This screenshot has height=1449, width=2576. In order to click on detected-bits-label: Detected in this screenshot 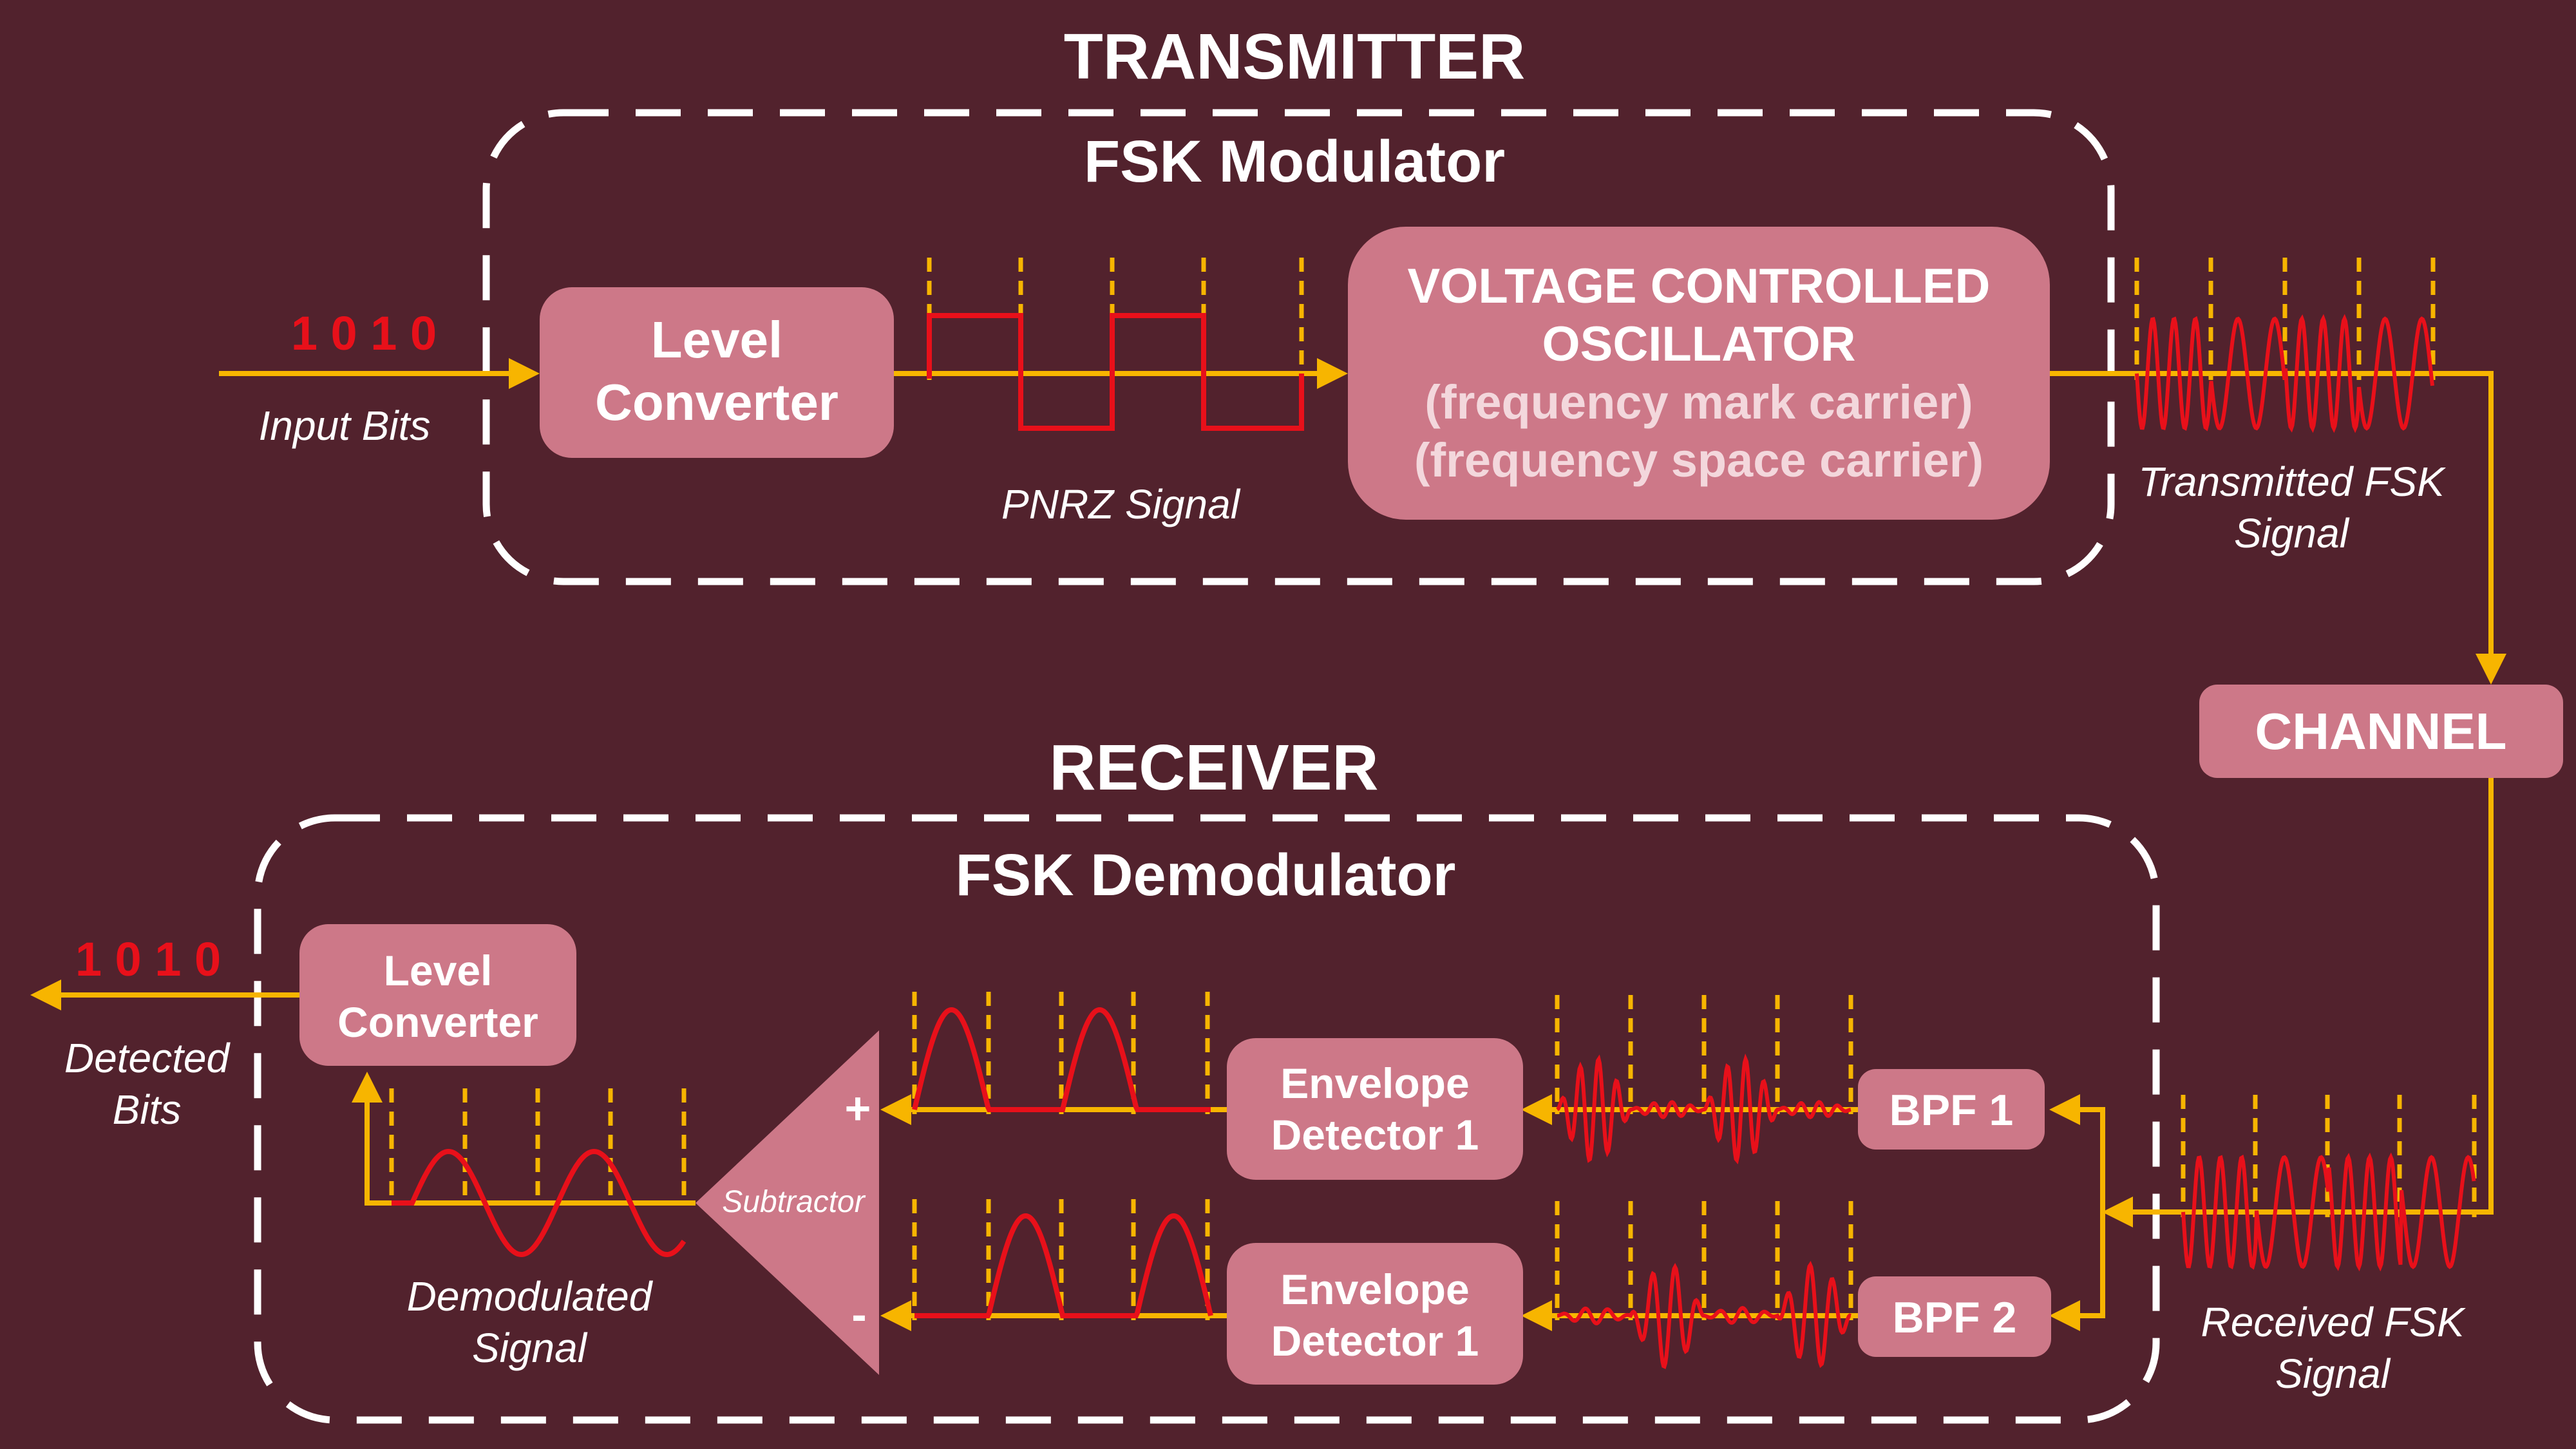, I will do `click(147, 1058)`.